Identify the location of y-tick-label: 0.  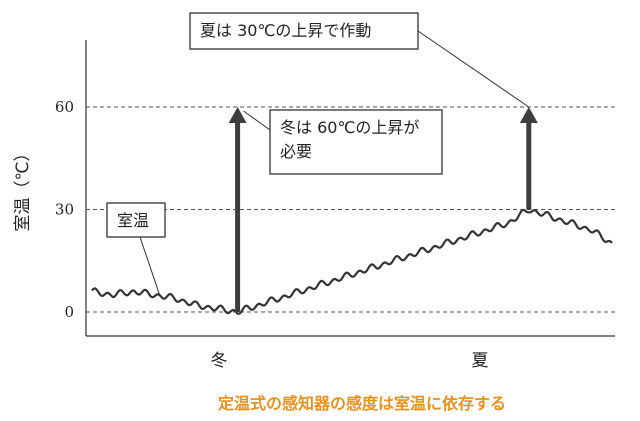
(69, 312).